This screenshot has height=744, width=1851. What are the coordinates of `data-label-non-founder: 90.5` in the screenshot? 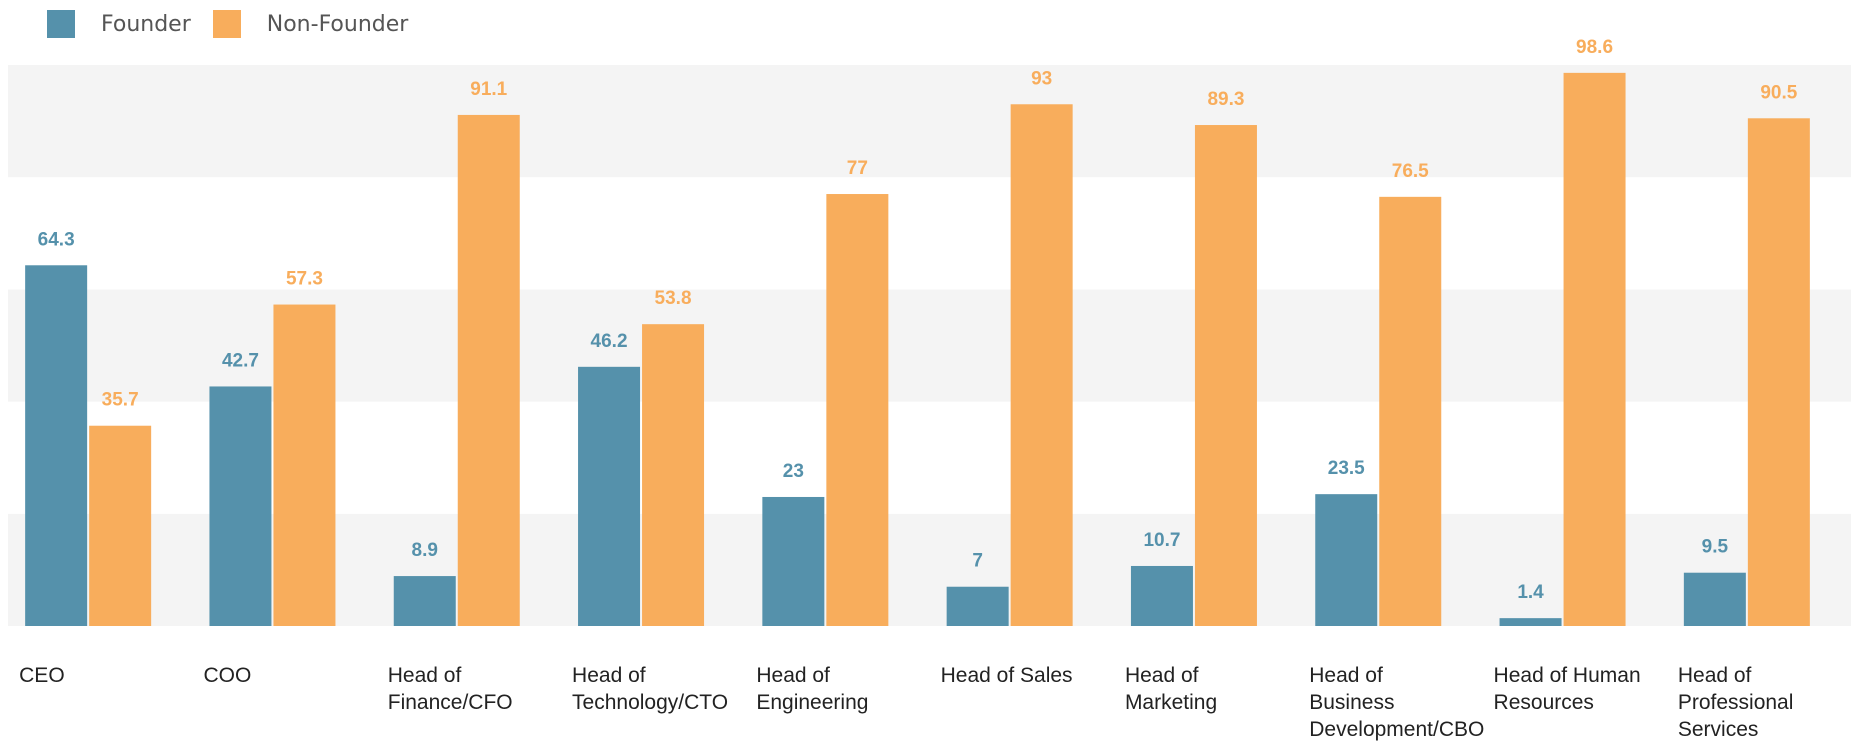 It's located at (1778, 92).